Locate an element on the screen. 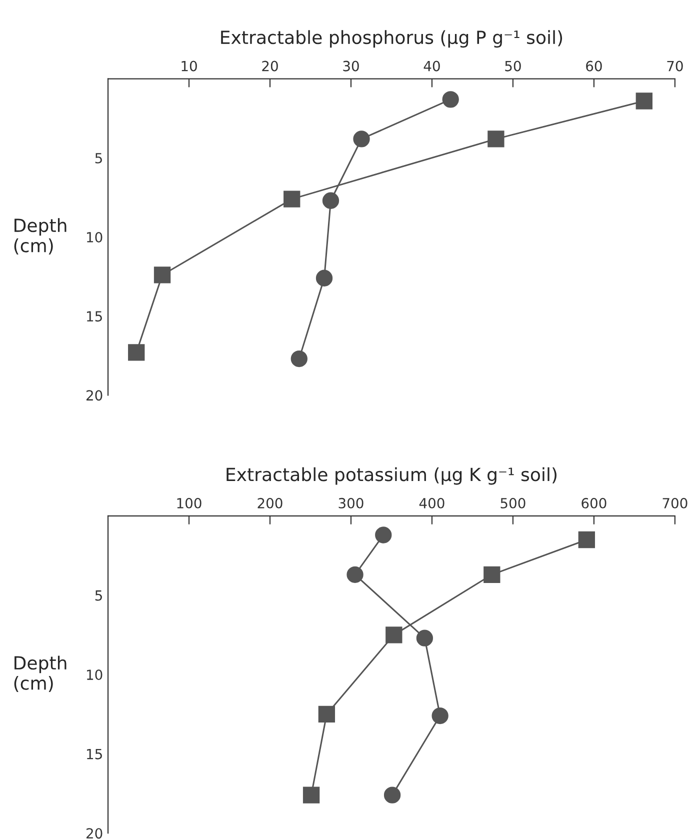 The image size is (688, 839). x-tick-label: 400 is located at coordinates (431, 503).